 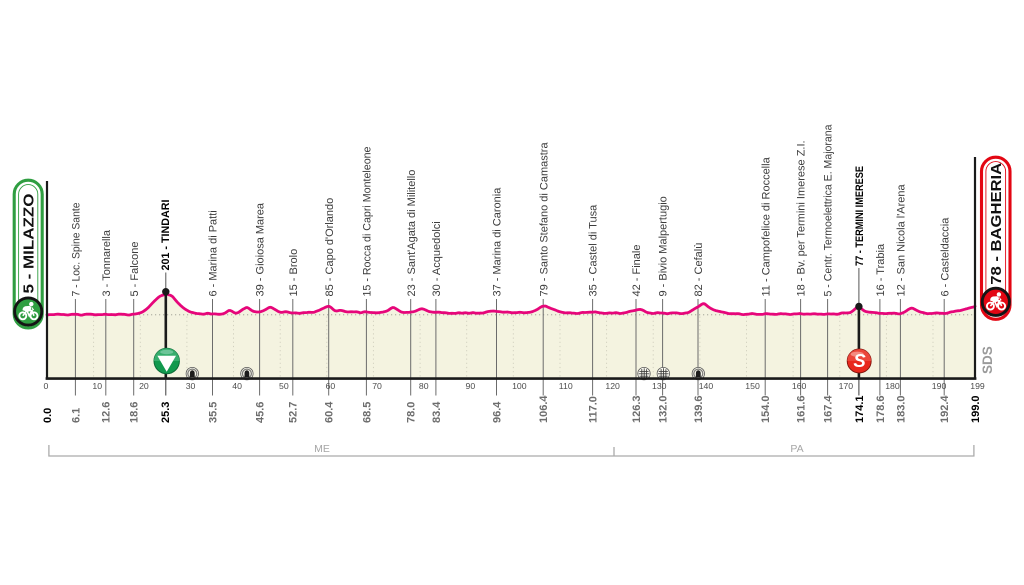 What do you see at coordinates (214, 253) in the screenshot?
I see `svg-text: 6 - Marina di Patti` at bounding box center [214, 253].